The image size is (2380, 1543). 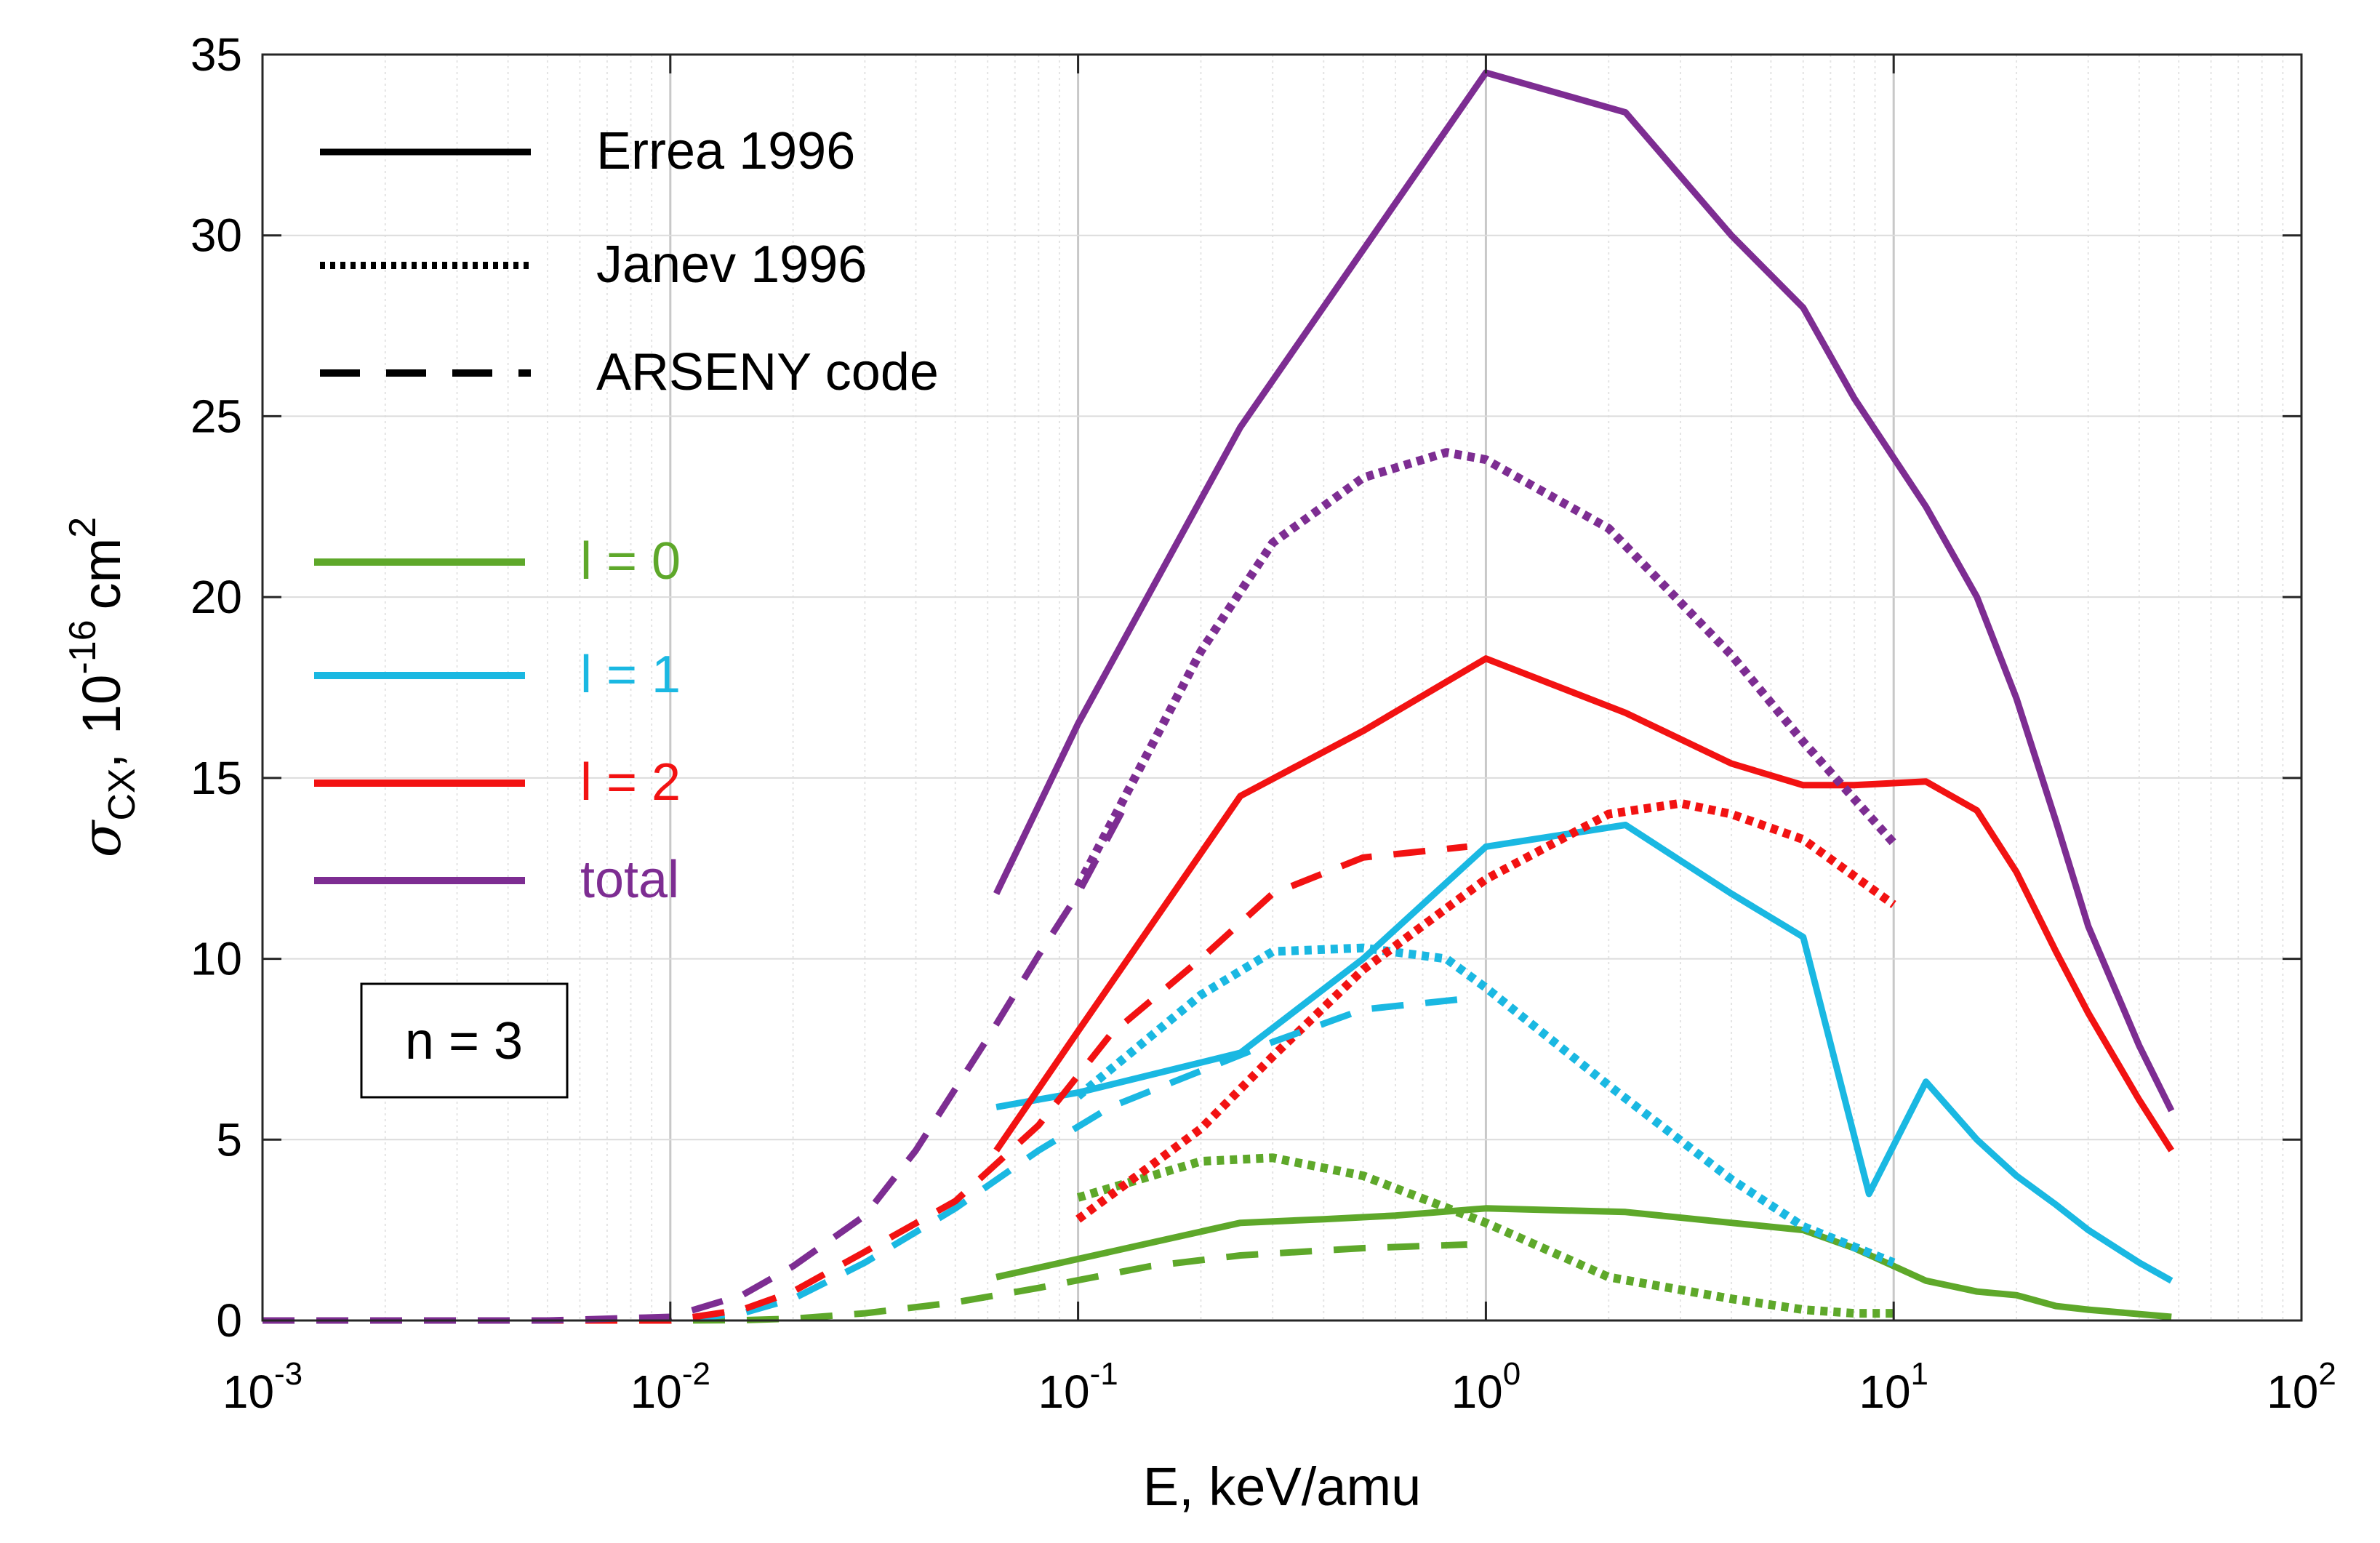 I want to click on legend-label-arseny: ARSENY code, so click(x=767, y=372).